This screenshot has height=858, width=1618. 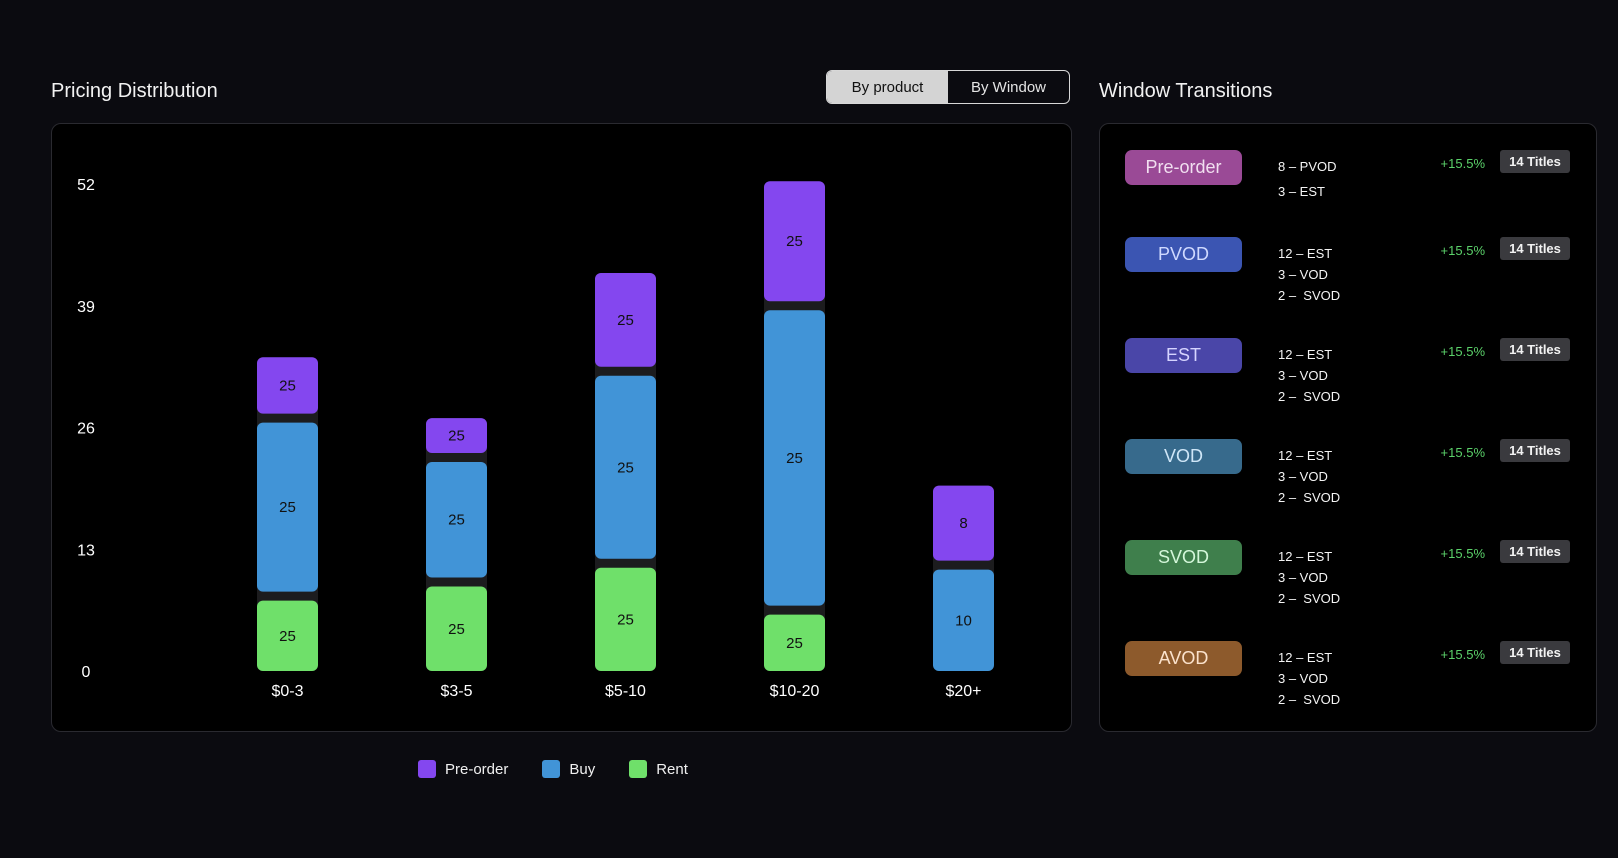 I want to click on y-tick-label: 39, so click(x=86, y=307).